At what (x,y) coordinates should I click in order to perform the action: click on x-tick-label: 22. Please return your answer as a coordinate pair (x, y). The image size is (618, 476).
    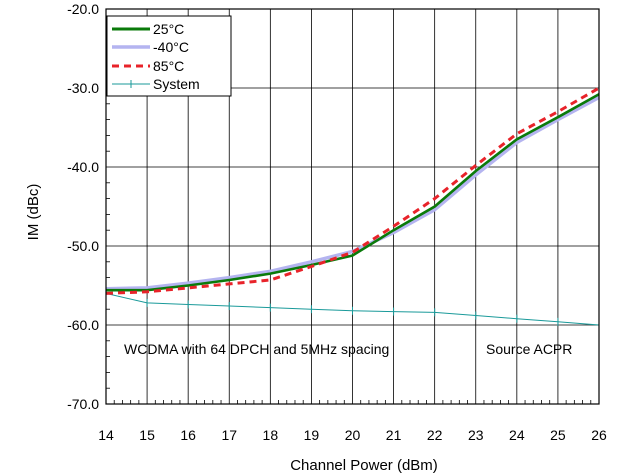
    Looking at the image, I should click on (435, 435).